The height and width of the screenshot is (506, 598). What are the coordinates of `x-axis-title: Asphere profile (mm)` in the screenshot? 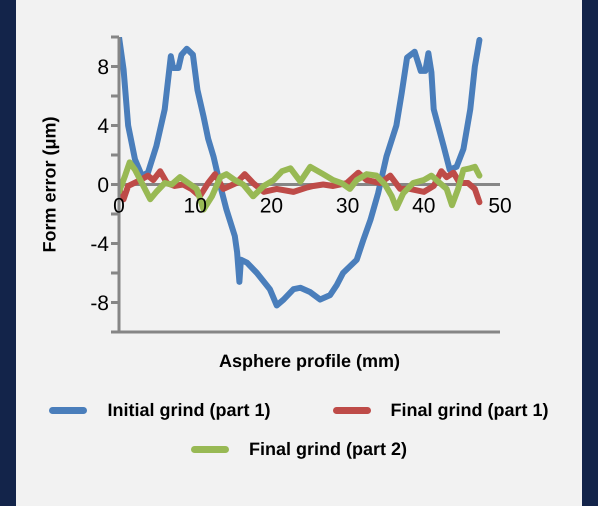 It's located at (309, 361).